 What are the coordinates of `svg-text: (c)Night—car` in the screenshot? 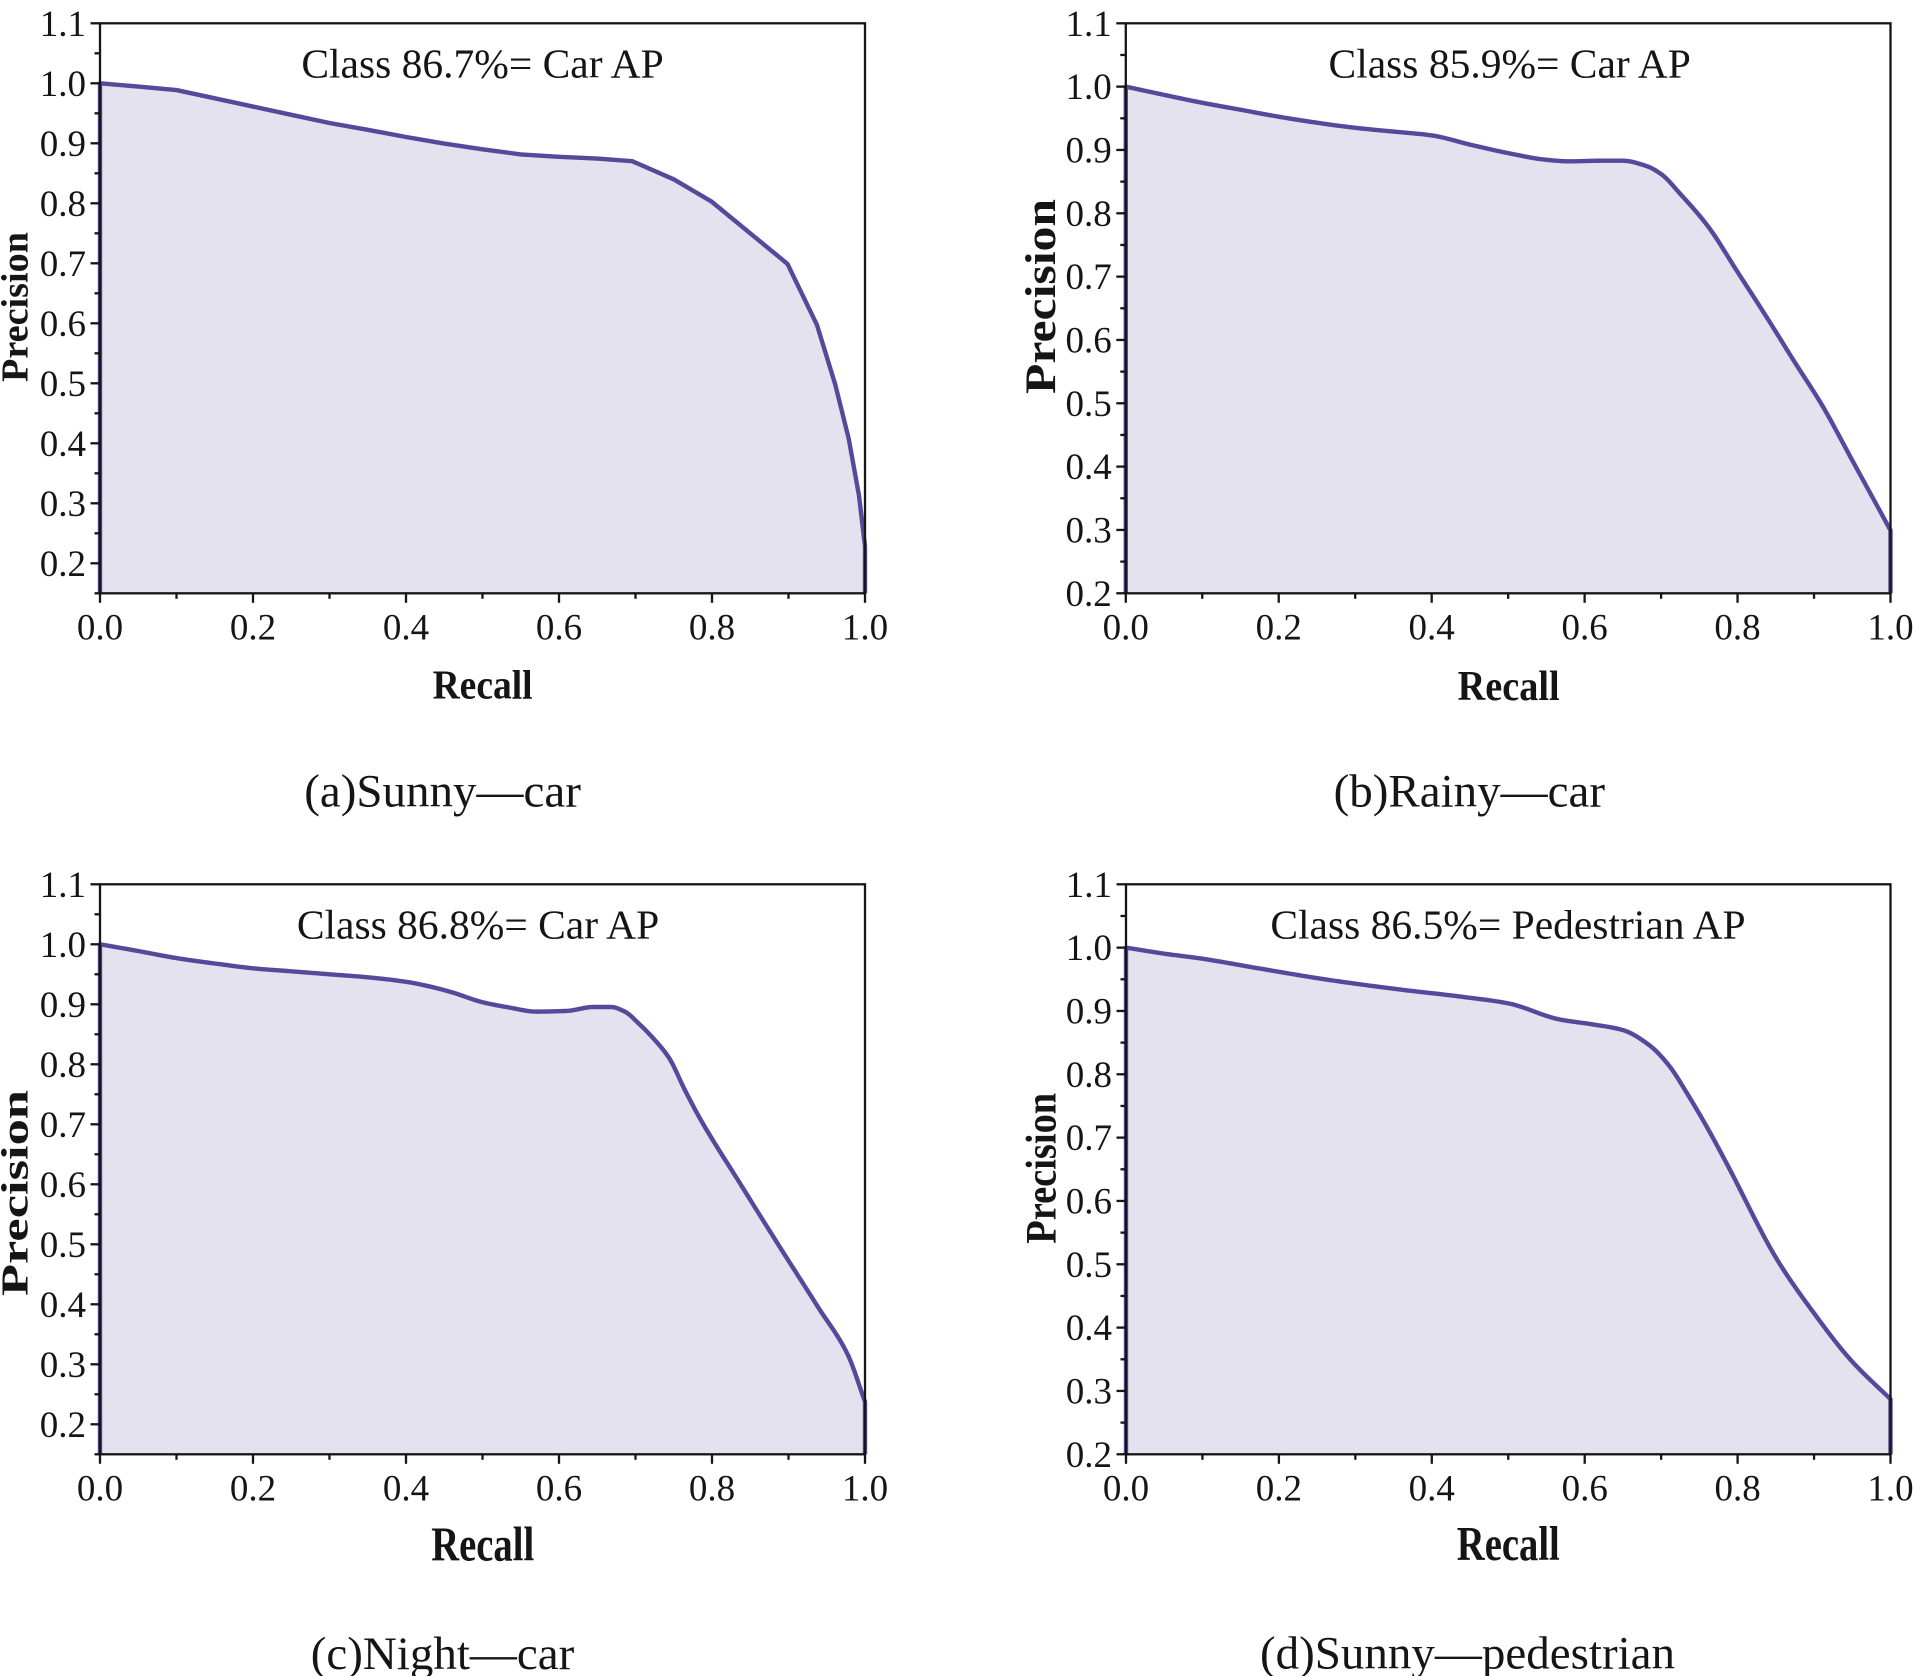 It's located at (443, 1652).